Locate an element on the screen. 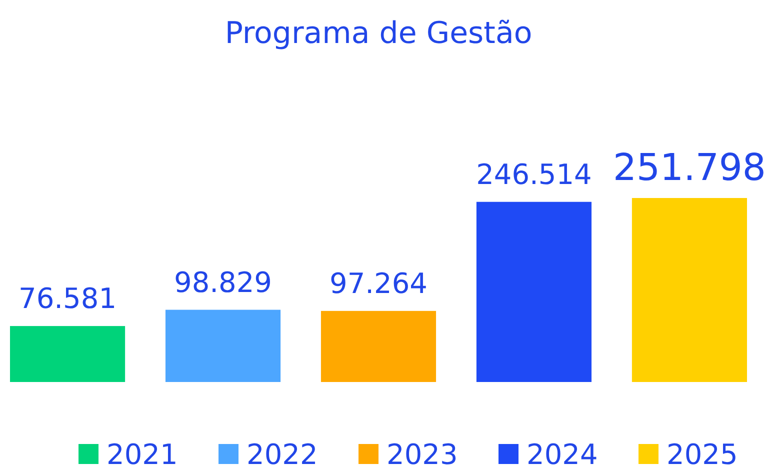  data-label: 76.581 is located at coordinates (67, 299).